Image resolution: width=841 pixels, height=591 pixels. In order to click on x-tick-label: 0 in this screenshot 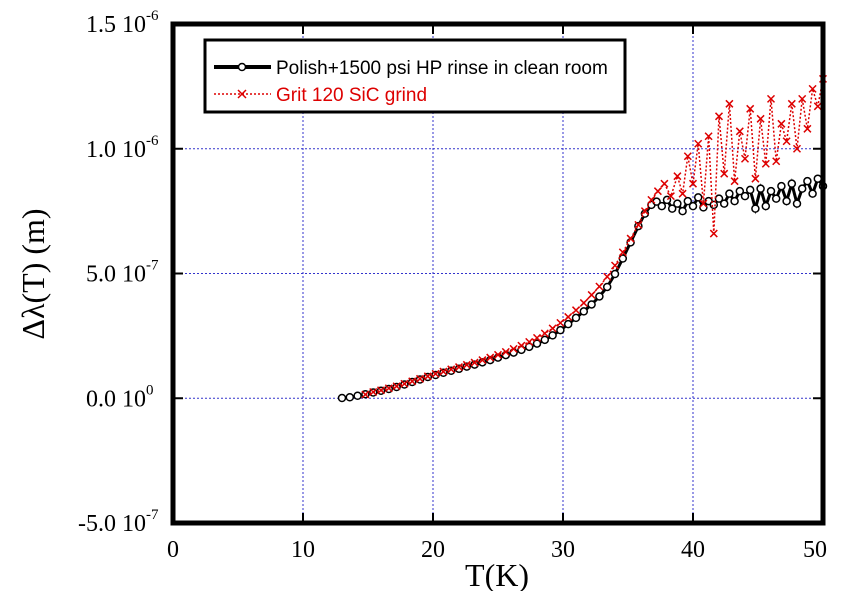, I will do `click(173, 550)`.